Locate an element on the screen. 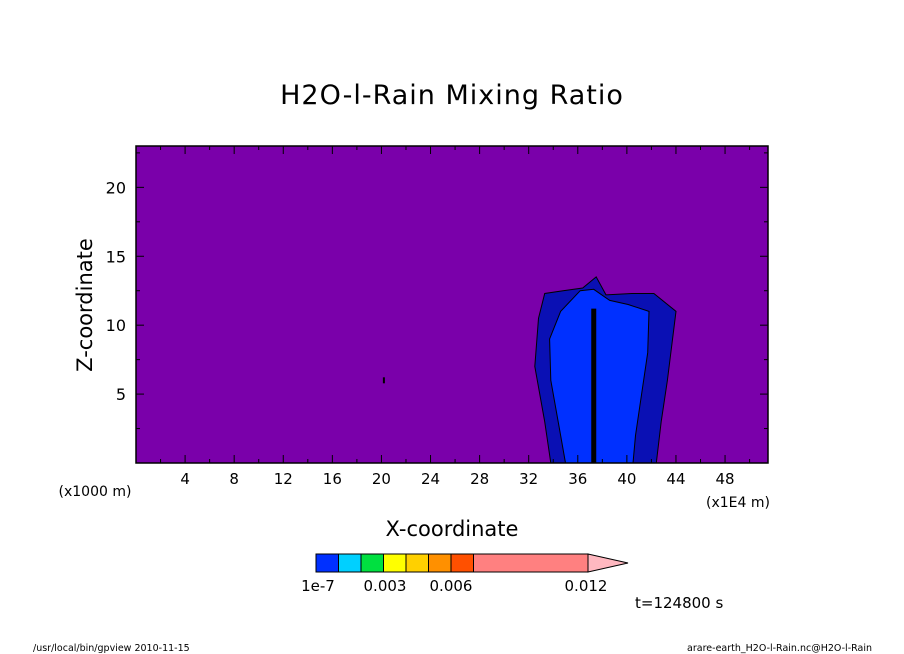 The width and height of the screenshot is (904, 654). isolated-point is located at coordinates (383, 380).